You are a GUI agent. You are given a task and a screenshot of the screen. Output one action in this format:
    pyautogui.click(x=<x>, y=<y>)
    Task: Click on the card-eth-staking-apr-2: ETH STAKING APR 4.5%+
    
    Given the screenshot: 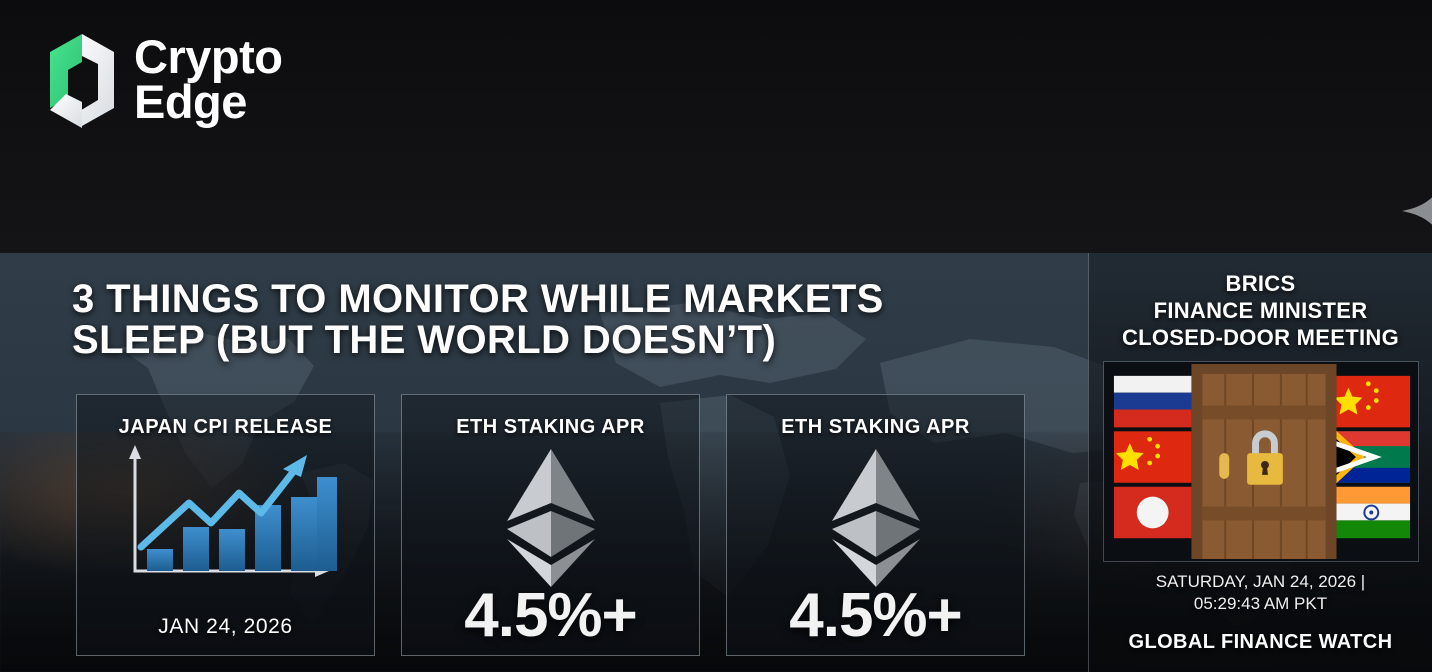 What is the action you would take?
    pyautogui.click(x=875, y=525)
    